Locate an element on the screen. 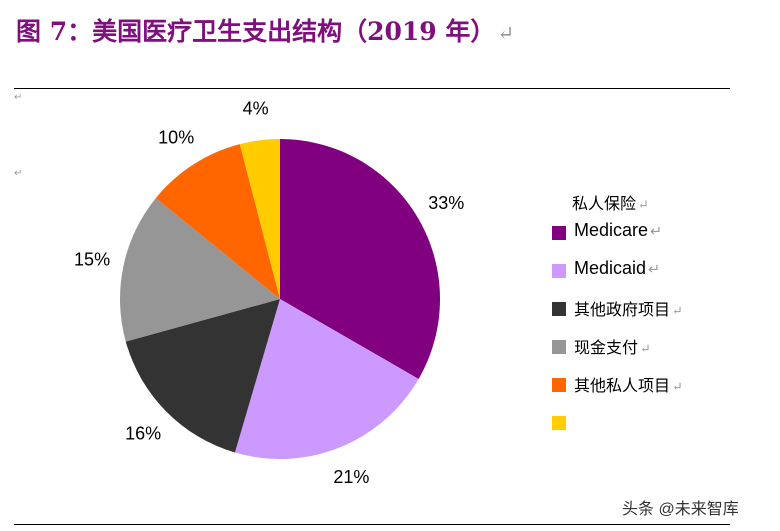 The width and height of the screenshot is (780, 531). top-rule is located at coordinates (372, 88).